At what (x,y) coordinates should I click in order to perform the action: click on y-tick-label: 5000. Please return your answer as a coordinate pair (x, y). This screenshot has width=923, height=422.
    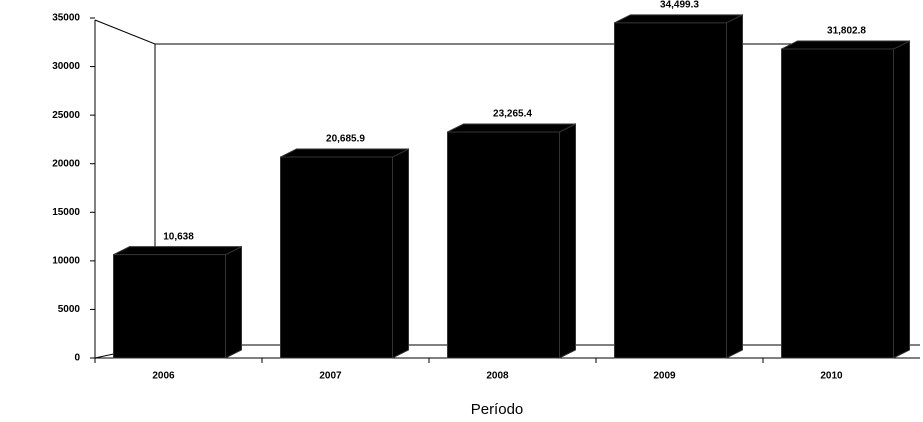
    Looking at the image, I should click on (69, 309).